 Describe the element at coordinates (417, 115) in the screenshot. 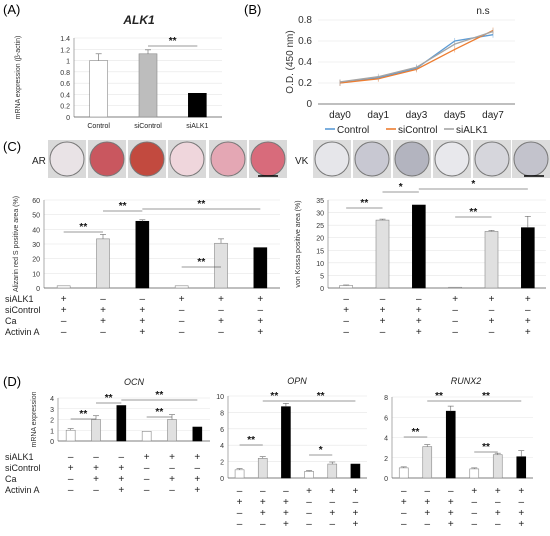

I see `x-tick-label: day3` at that location.